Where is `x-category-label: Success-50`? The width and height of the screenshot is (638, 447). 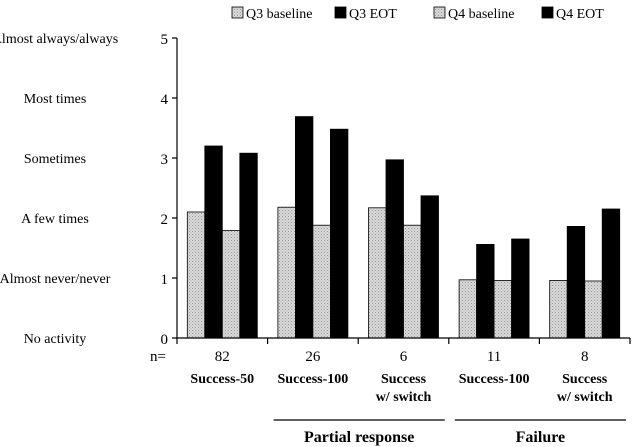 x-category-label: Success-50 is located at coordinates (222, 379).